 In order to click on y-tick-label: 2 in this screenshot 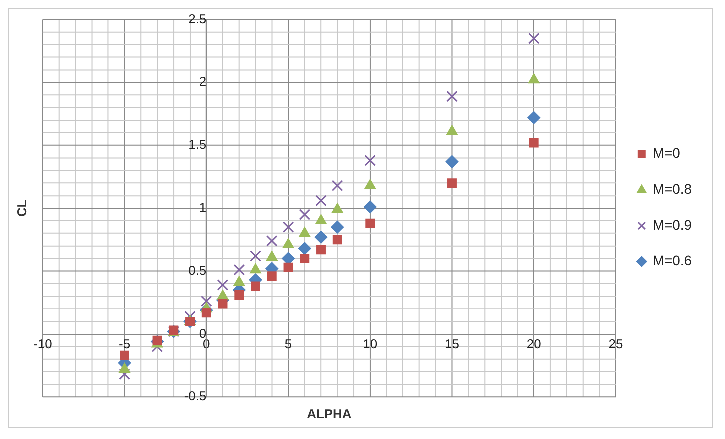, I will do `click(203, 82)`.